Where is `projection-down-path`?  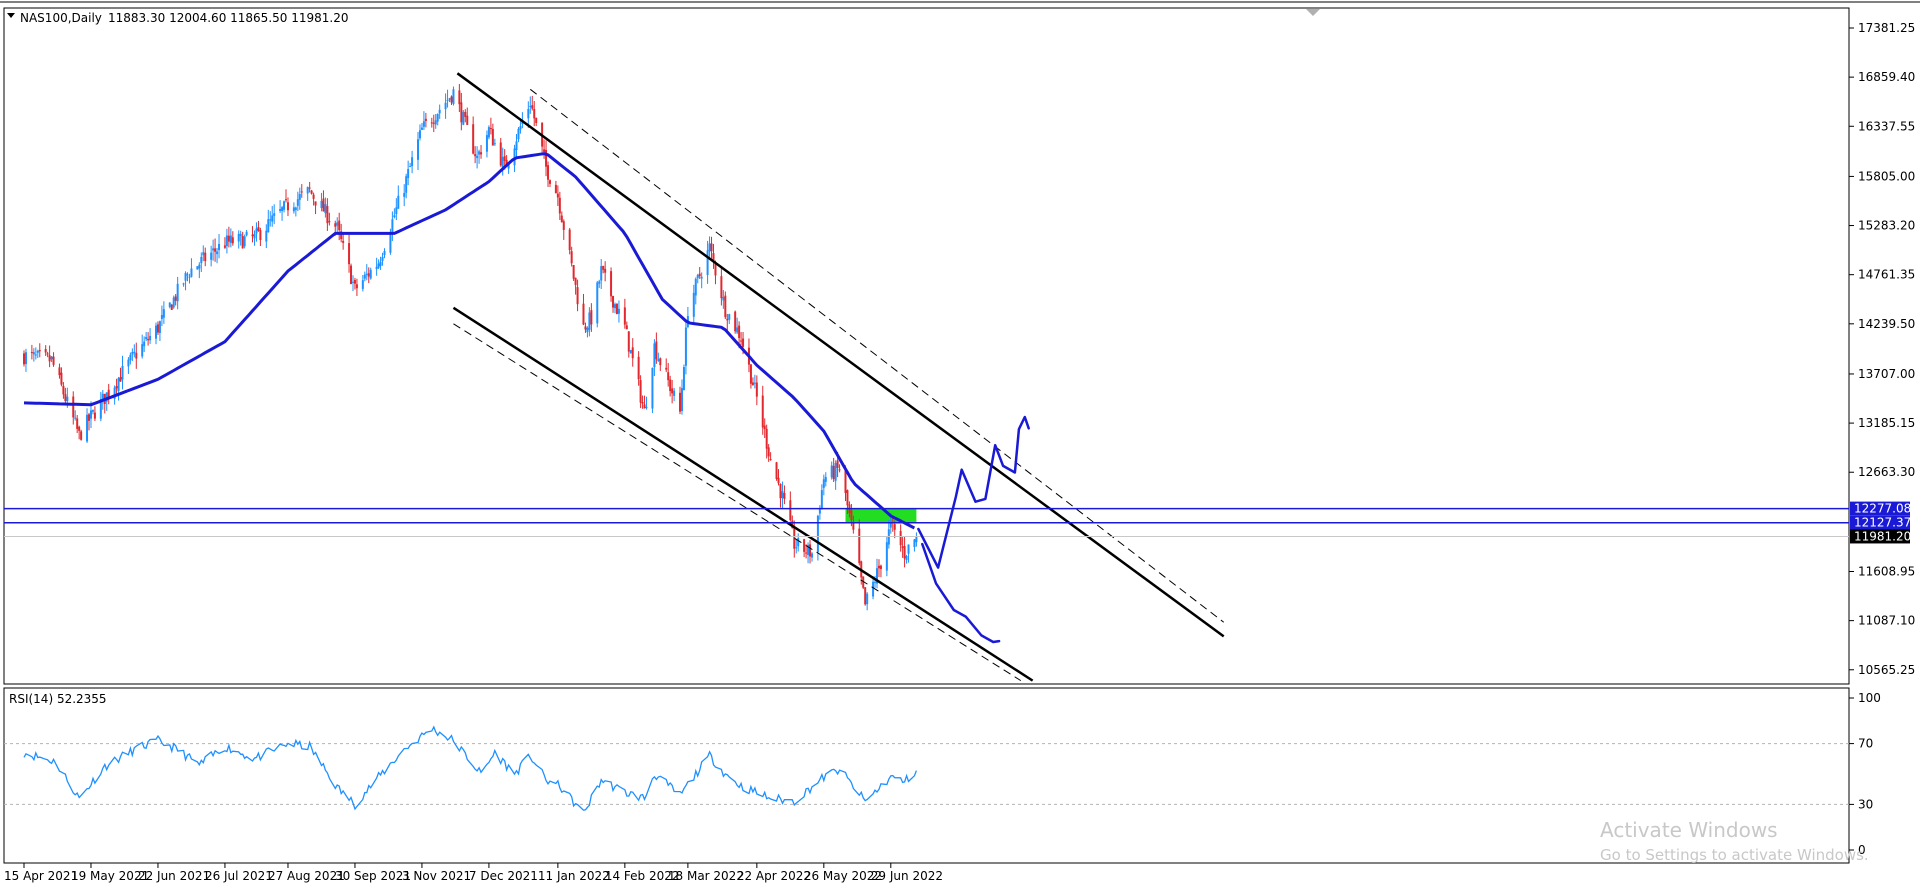 projection-down-path is located at coordinates (961, 593).